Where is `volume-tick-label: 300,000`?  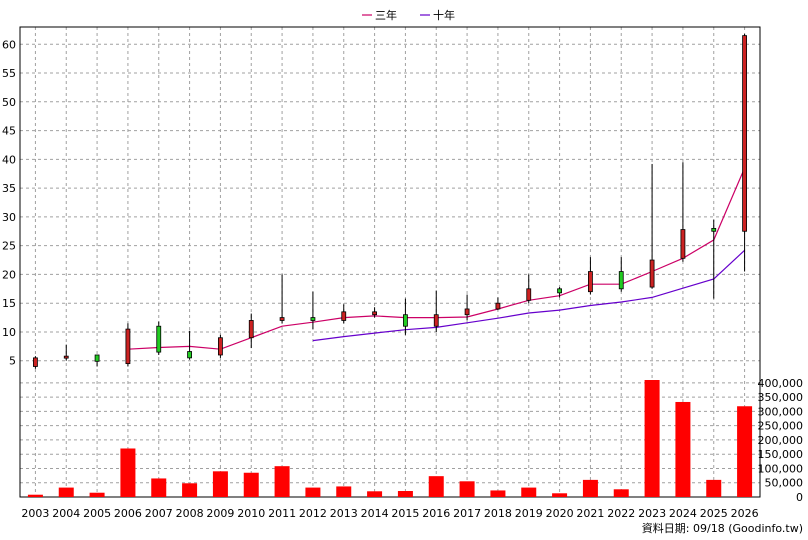 volume-tick-label: 300,000 is located at coordinates (781, 411).